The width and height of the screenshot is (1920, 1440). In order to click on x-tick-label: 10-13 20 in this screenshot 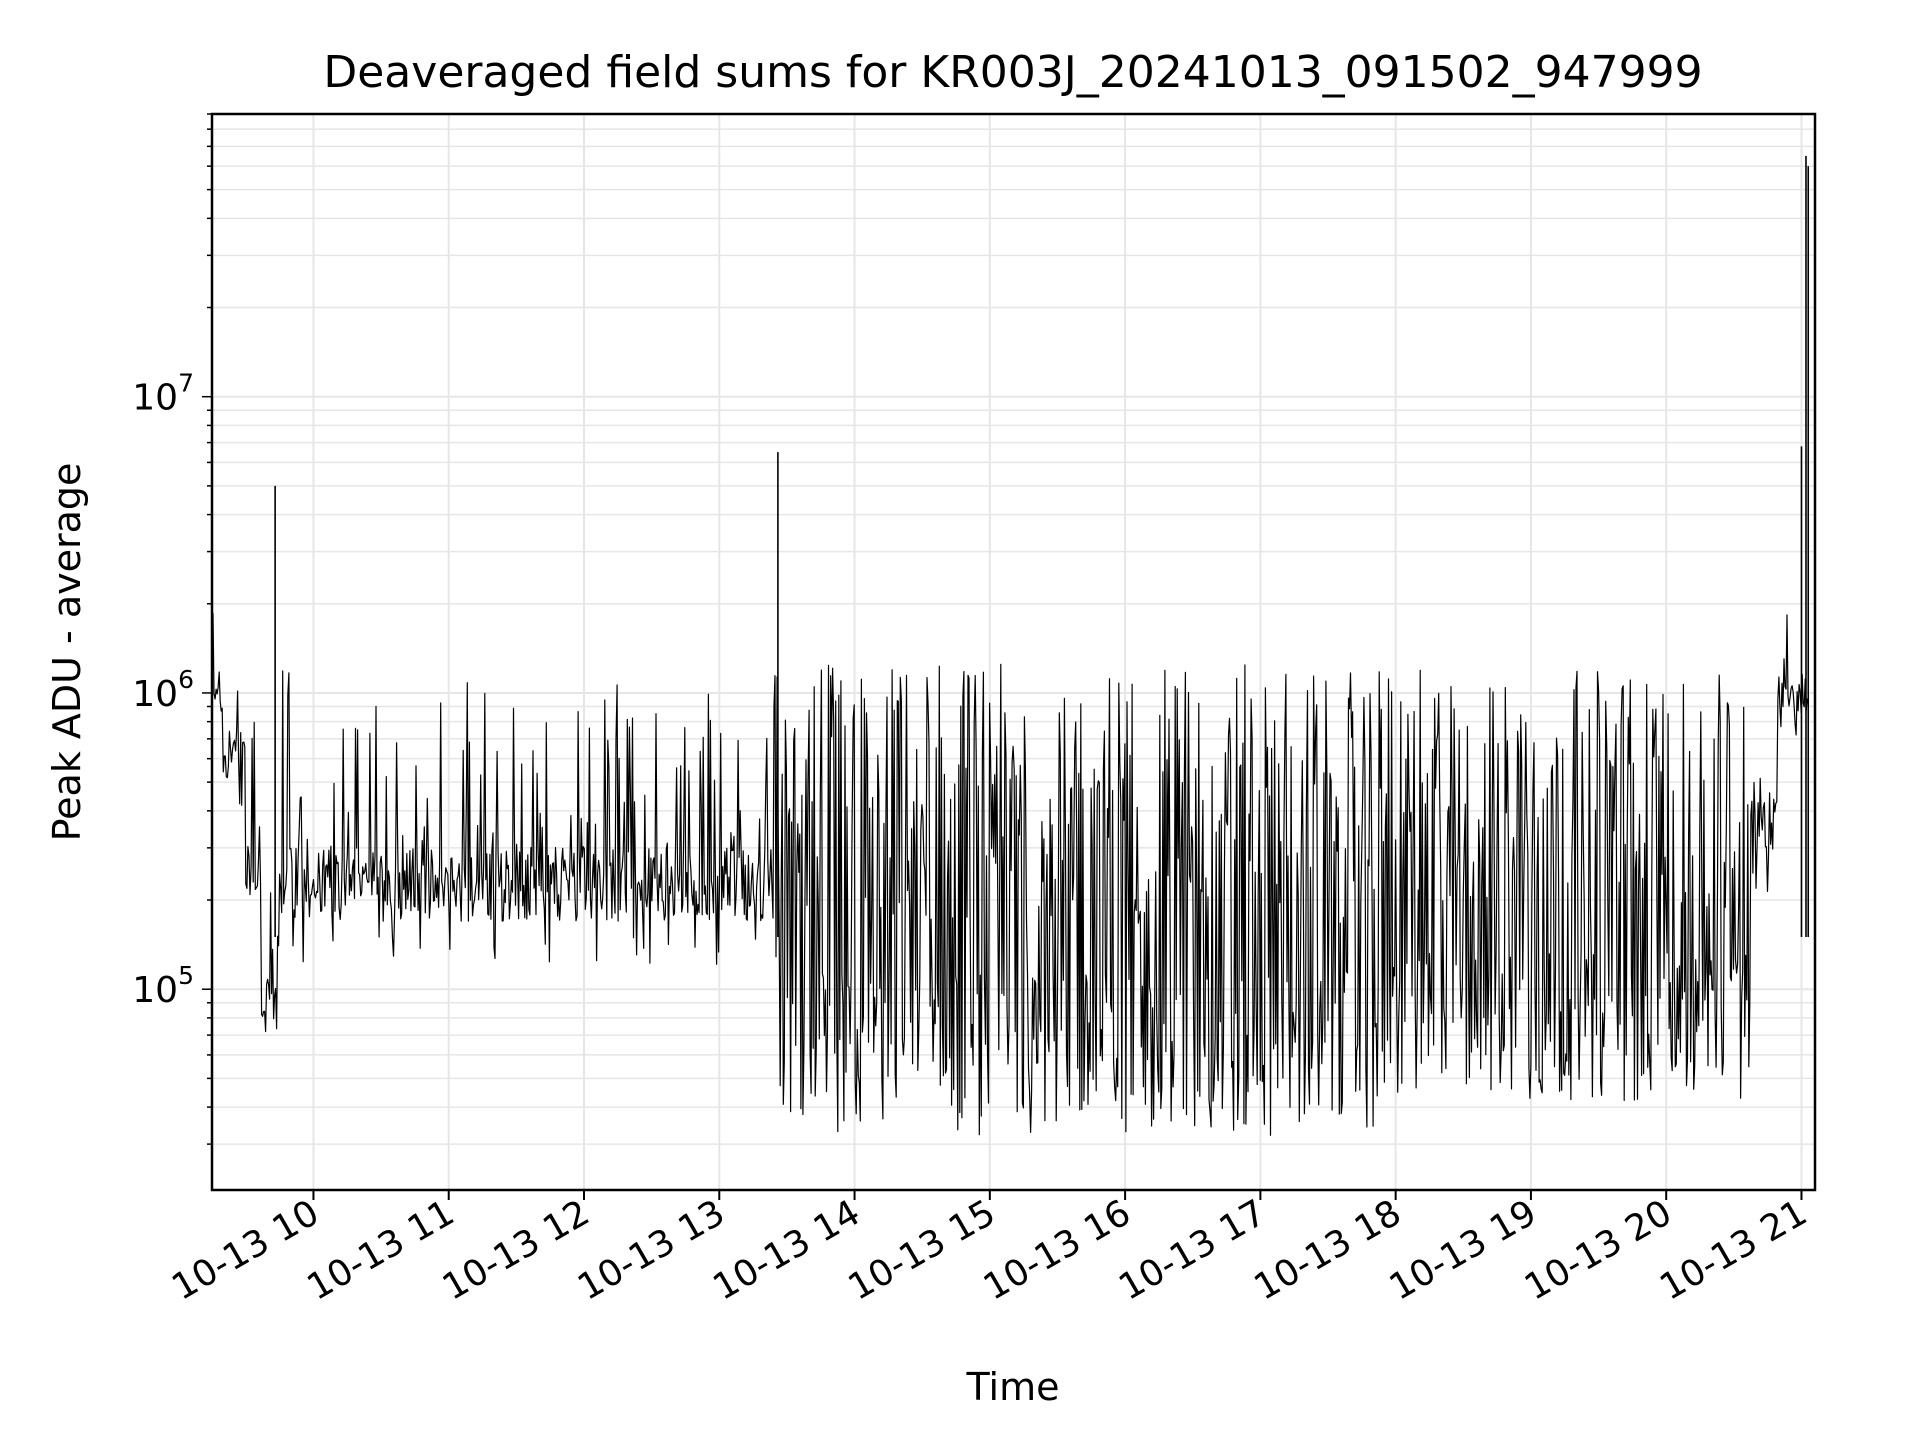, I will do `click(1598, 1250)`.